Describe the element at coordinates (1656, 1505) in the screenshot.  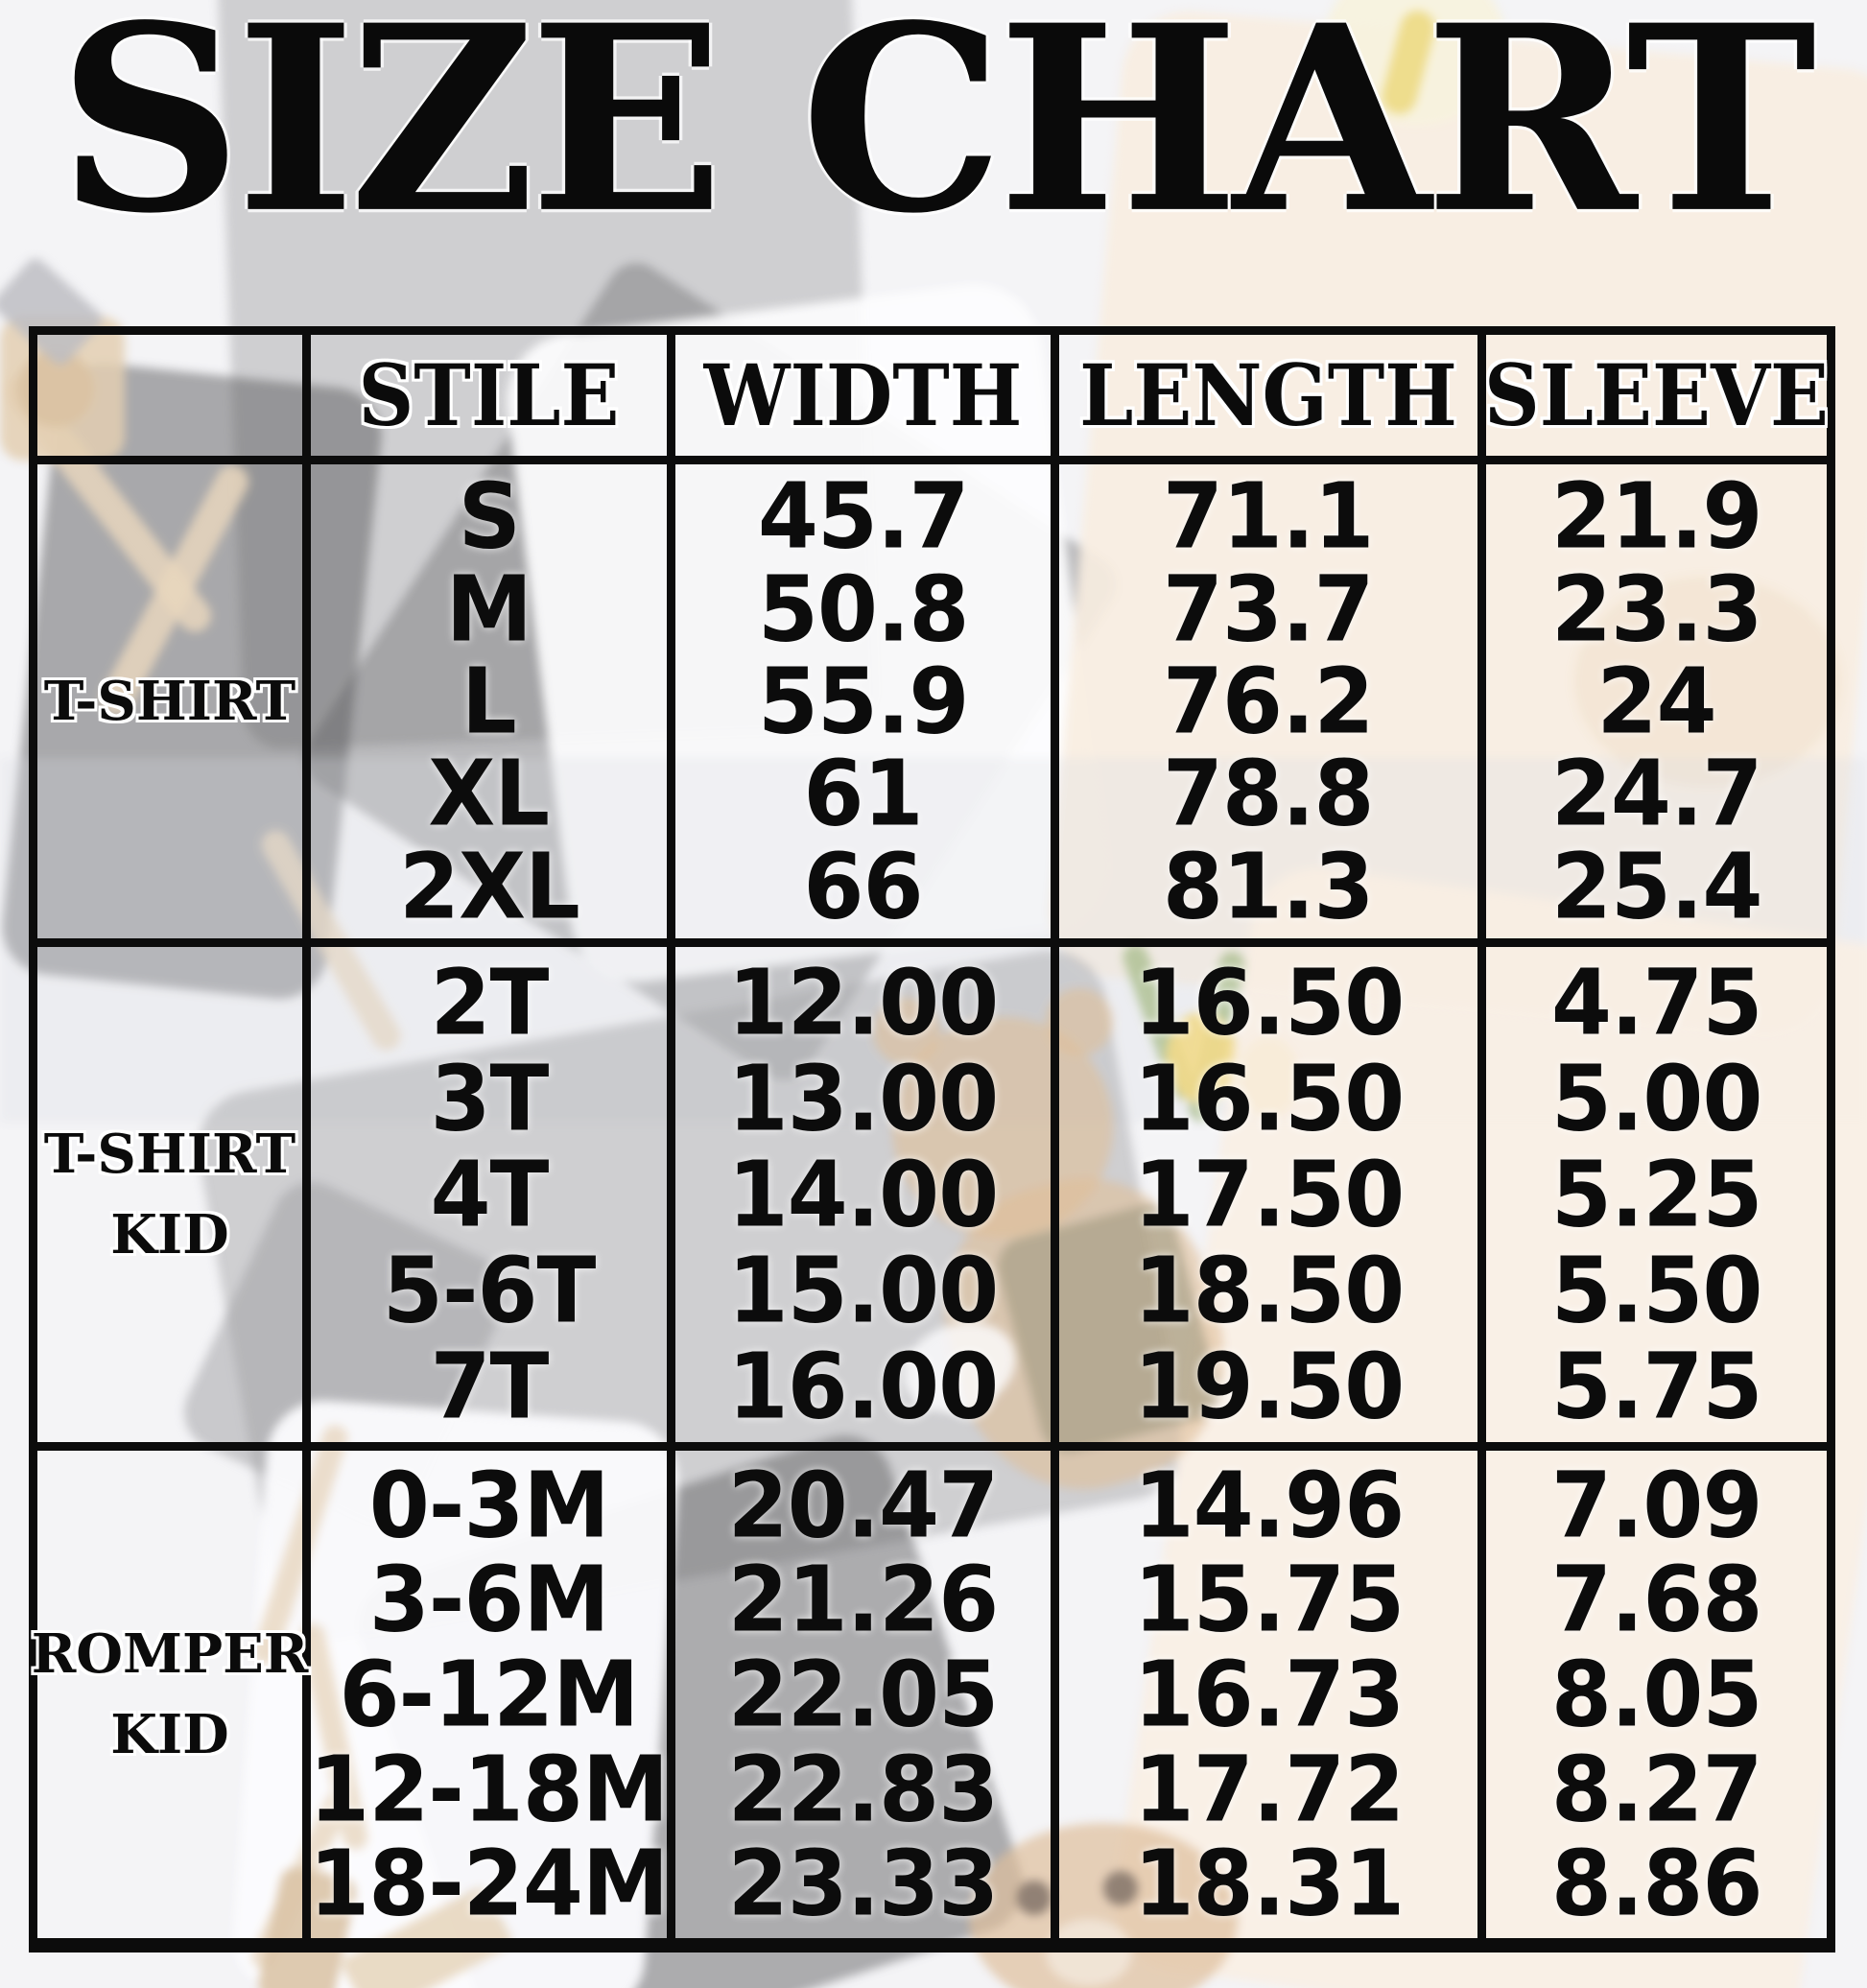
I see `sleeve-value: 7.09` at that location.